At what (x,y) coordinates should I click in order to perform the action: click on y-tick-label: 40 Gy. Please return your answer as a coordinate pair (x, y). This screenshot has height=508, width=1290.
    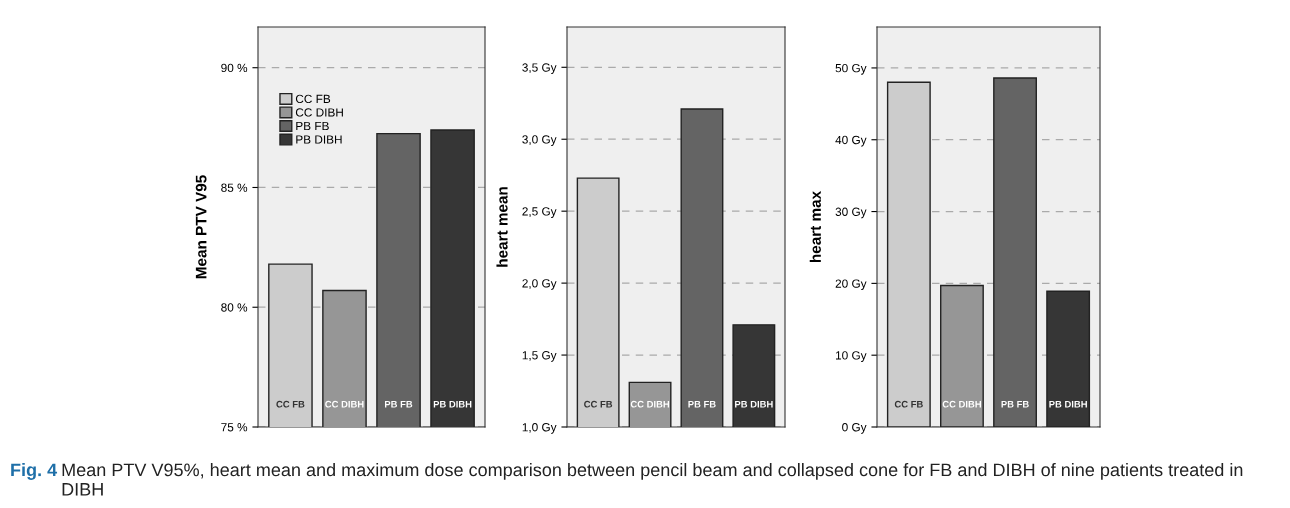
    Looking at the image, I should click on (851, 141).